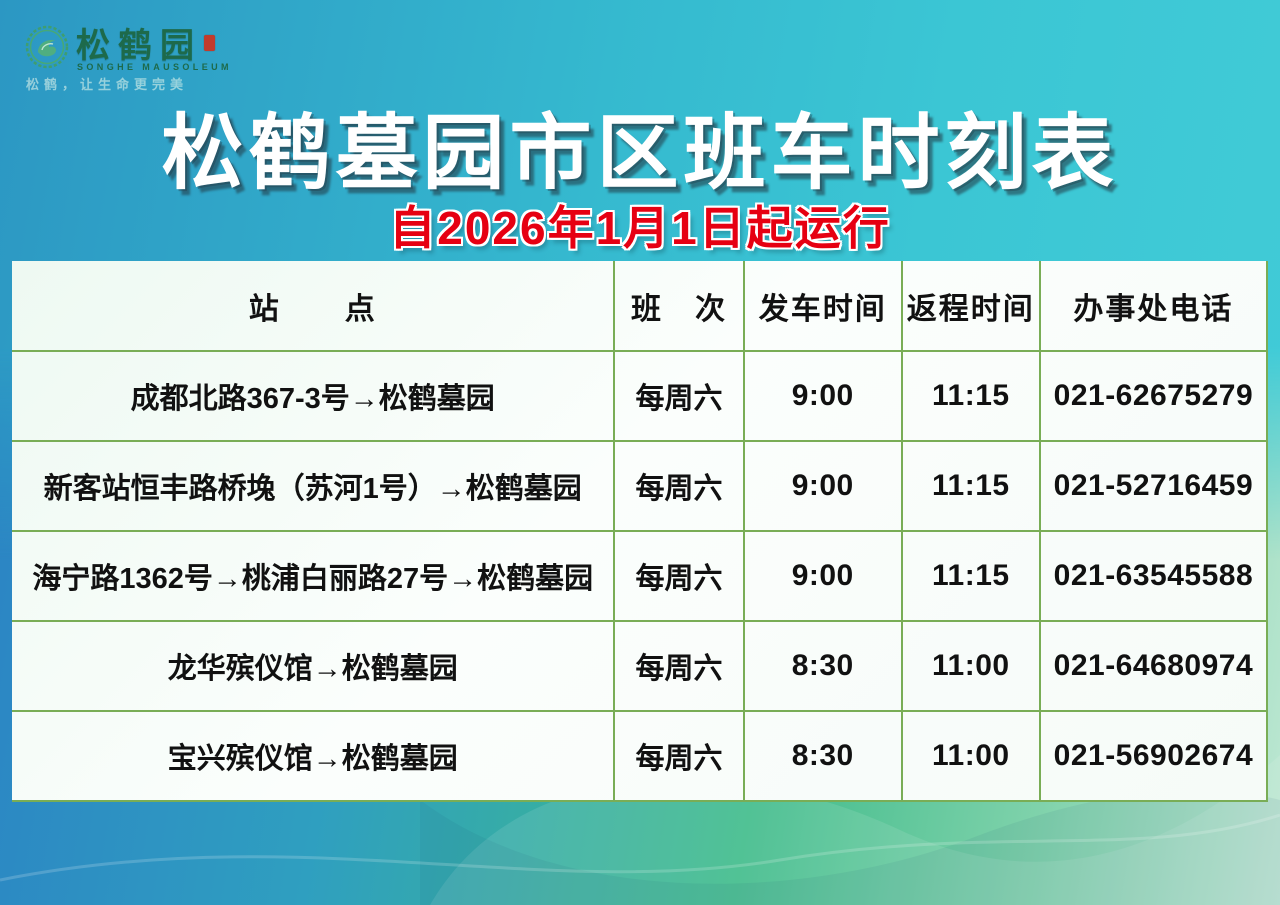 The height and width of the screenshot is (905, 1280). Describe the element at coordinates (822, 306) in the screenshot. I see `column-header-departure-time: 发车时间` at that location.